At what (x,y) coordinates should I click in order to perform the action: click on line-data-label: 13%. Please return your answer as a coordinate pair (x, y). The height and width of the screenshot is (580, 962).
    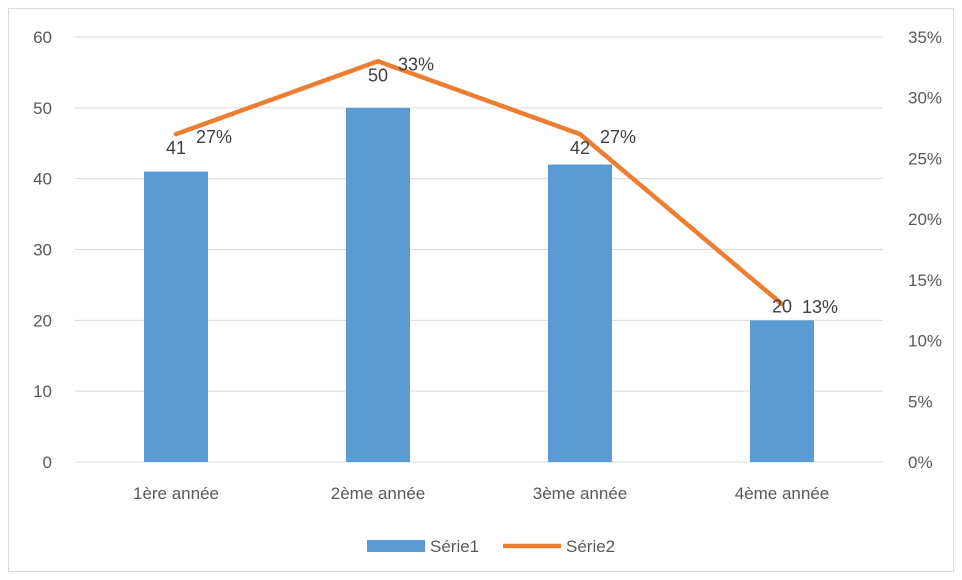
    Looking at the image, I should click on (820, 307).